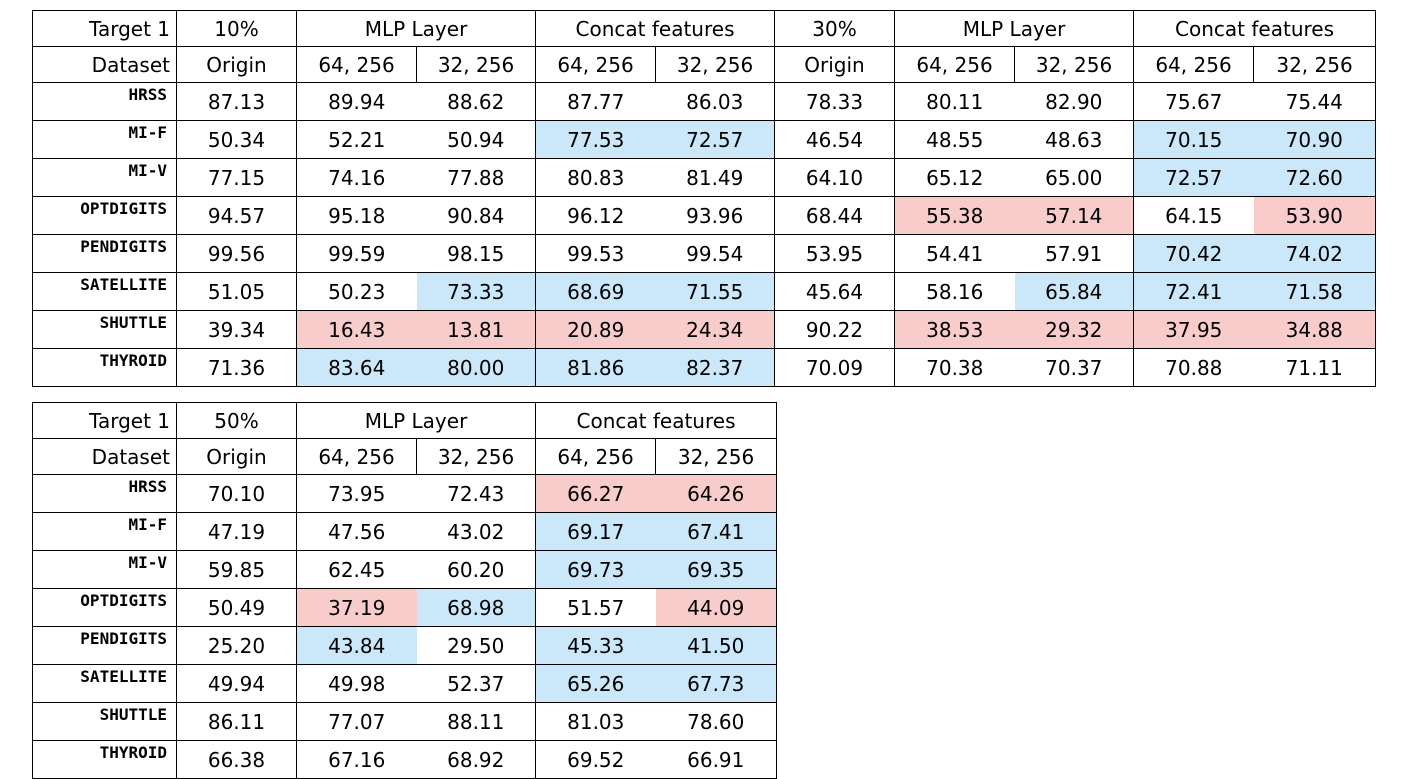  What do you see at coordinates (954, 177) in the screenshot?
I see `value-cell: 65.12` at bounding box center [954, 177].